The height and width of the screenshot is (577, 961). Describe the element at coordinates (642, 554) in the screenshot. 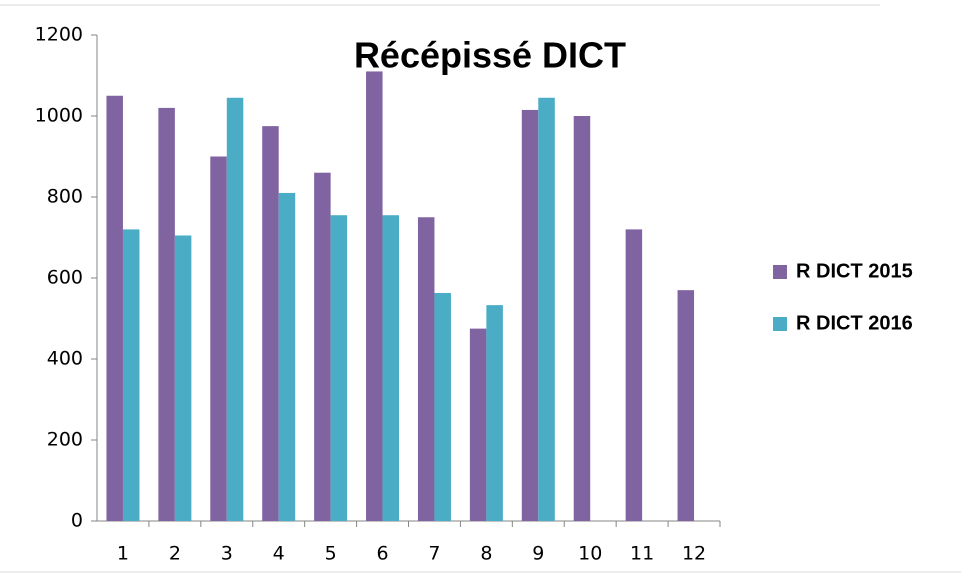

I see `x-tick-label: 11` at that location.